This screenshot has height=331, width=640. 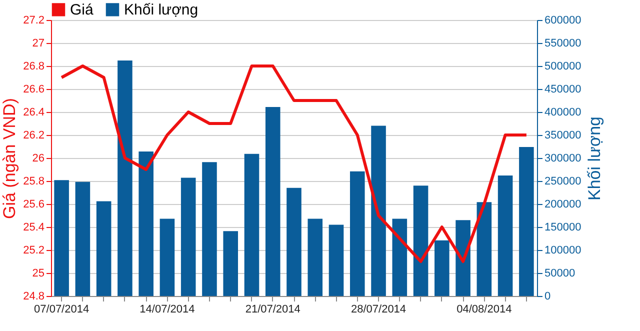 I want to click on y-tick-label: 27.2, so click(x=33, y=20).